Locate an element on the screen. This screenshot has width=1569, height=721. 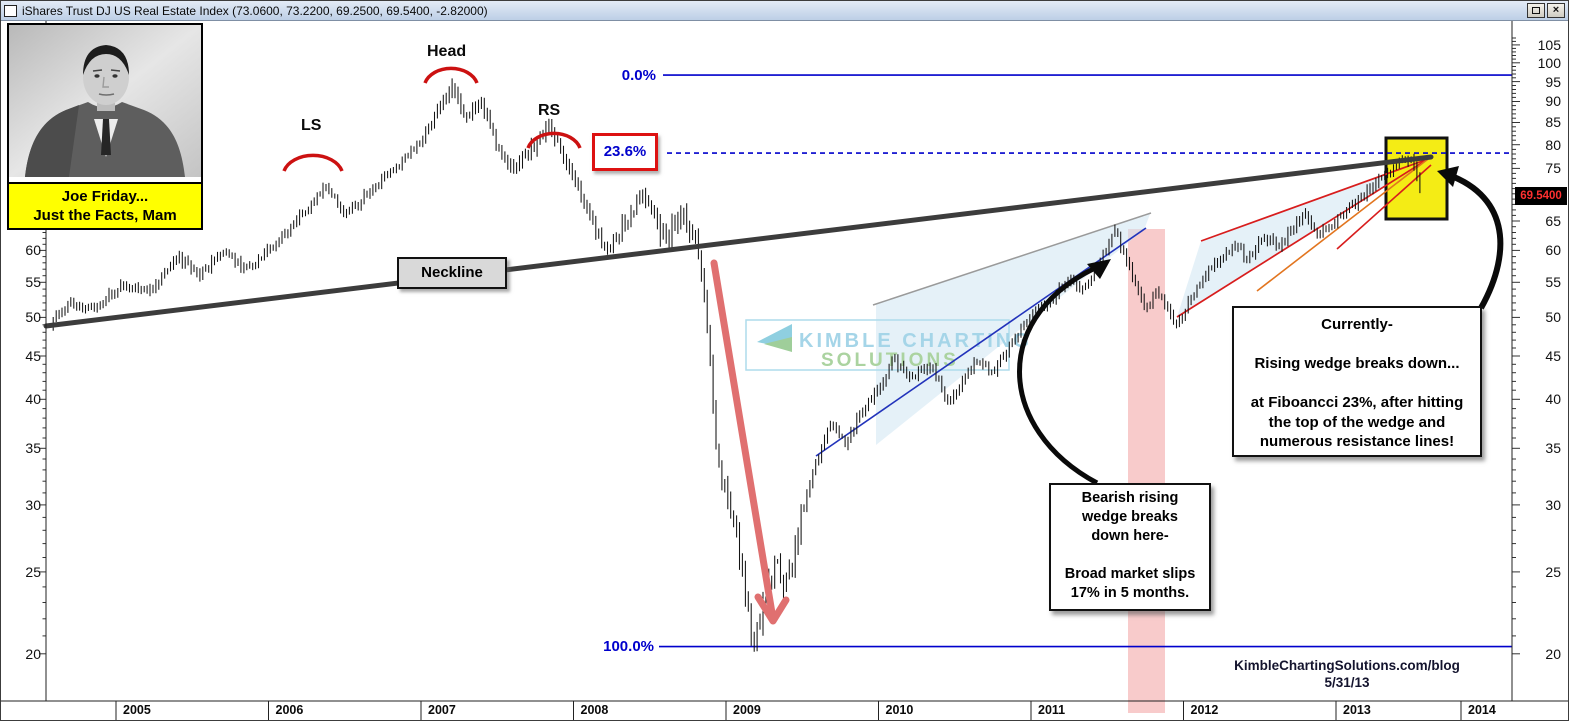
currently-arrow-head-icon is located at coordinates (1448, 176).